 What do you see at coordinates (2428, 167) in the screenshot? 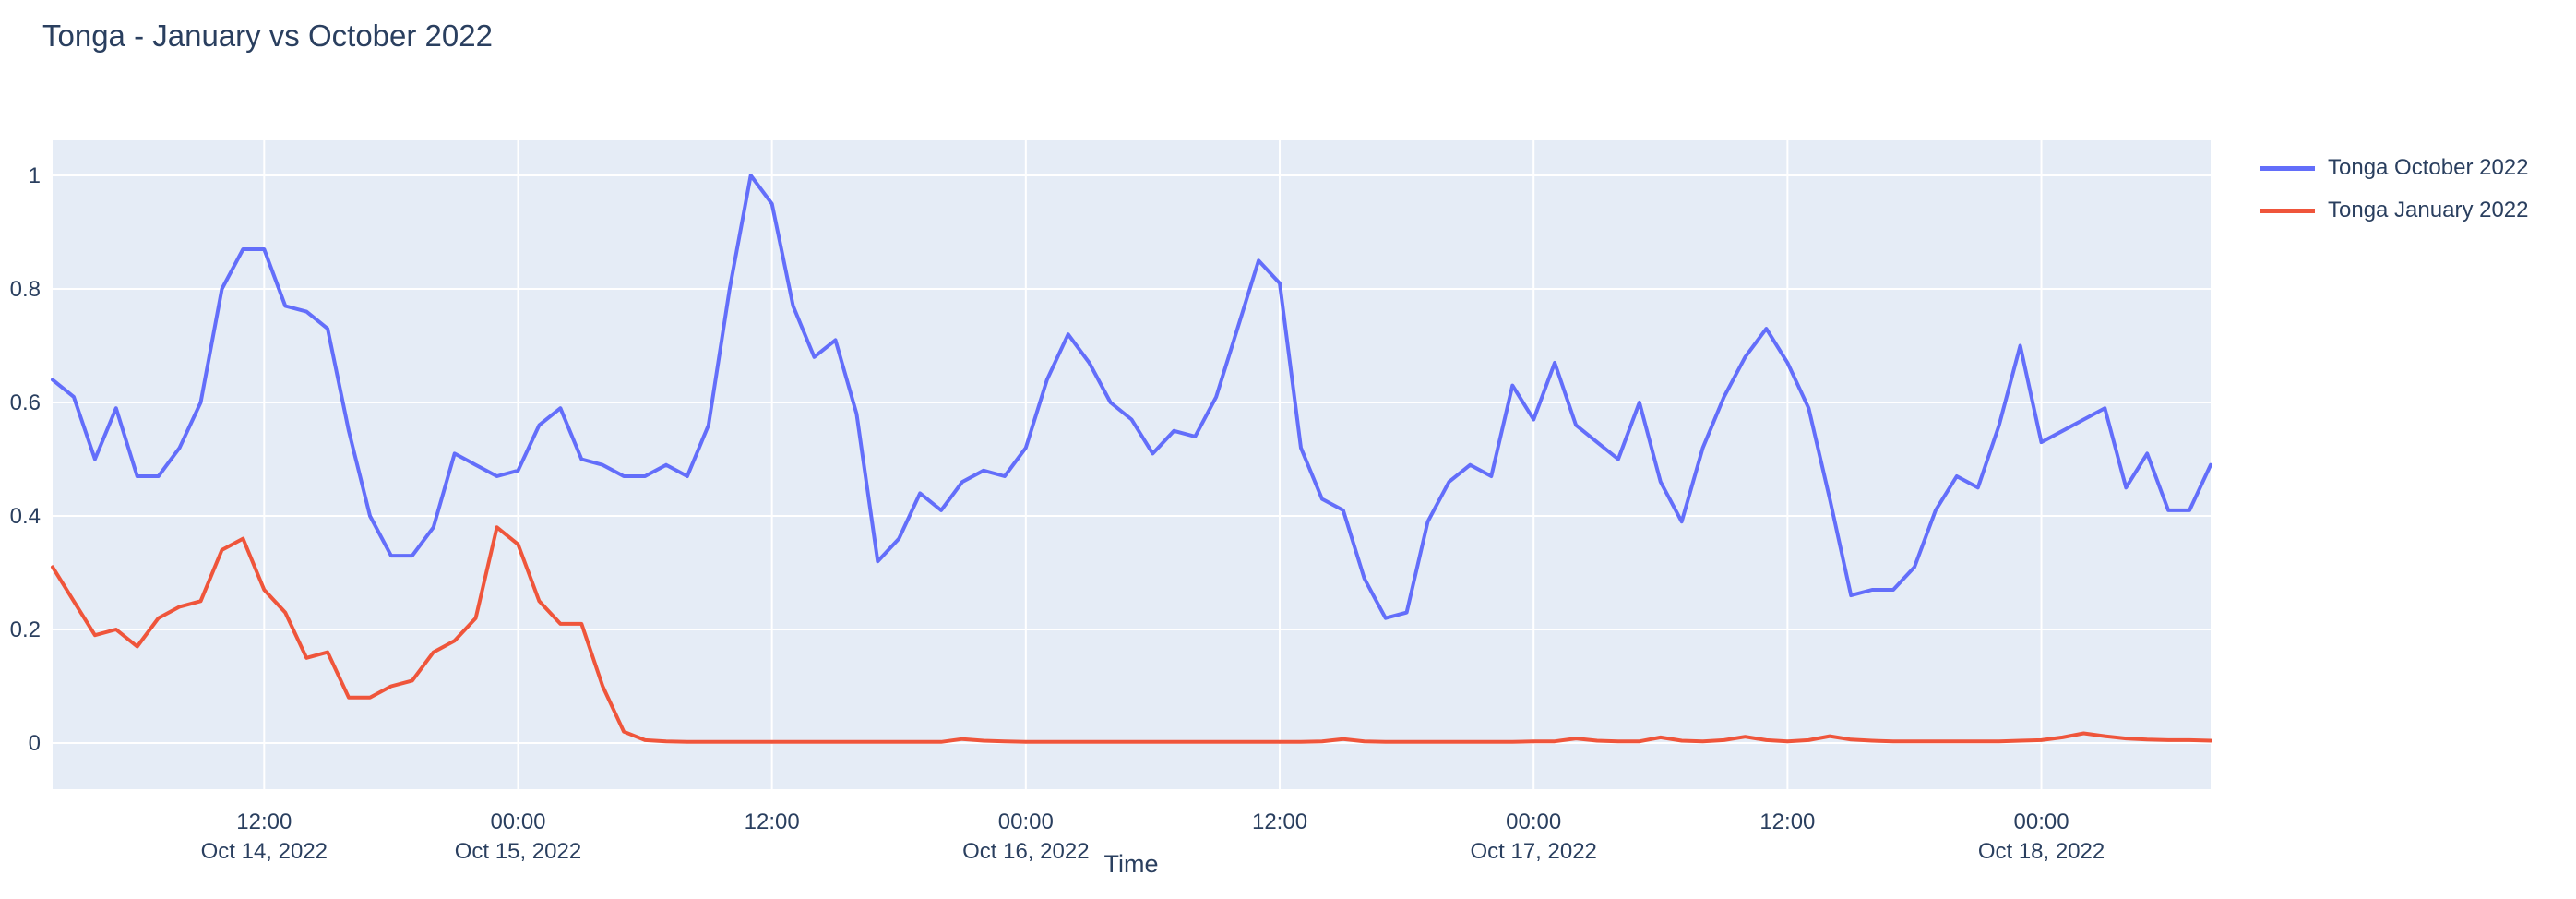
I see `legend-label: Tonga October 2022` at bounding box center [2428, 167].